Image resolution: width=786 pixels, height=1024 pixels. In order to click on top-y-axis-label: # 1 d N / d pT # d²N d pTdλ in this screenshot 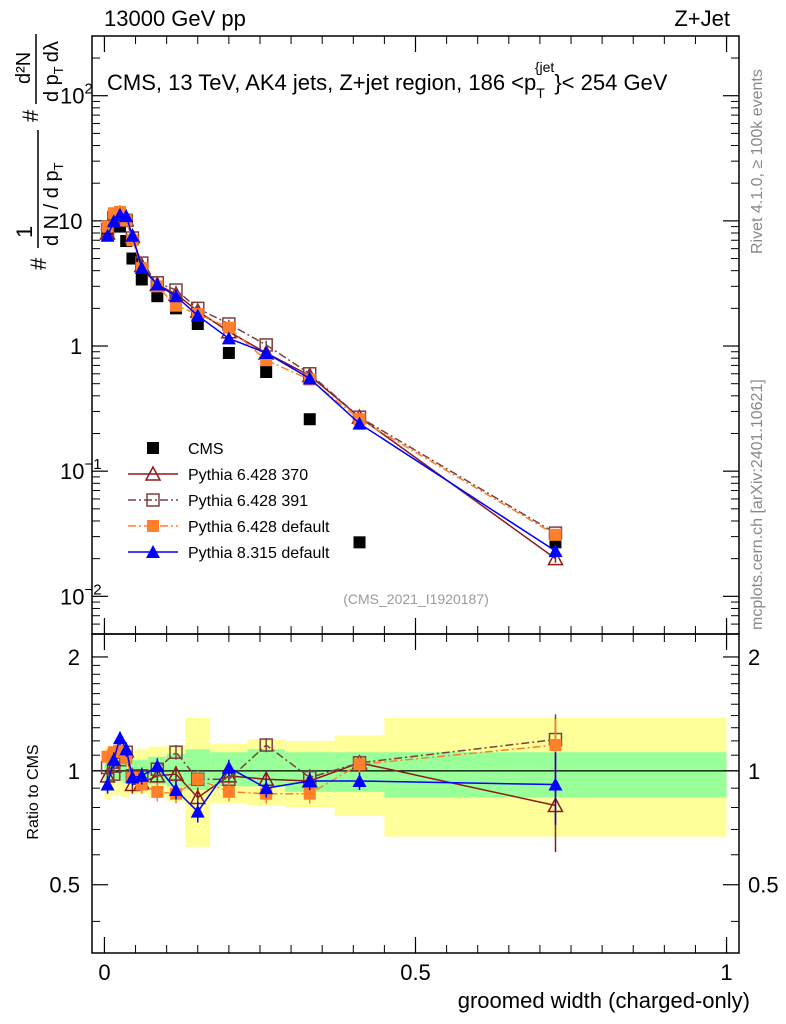, I will do `click(39, 152)`.